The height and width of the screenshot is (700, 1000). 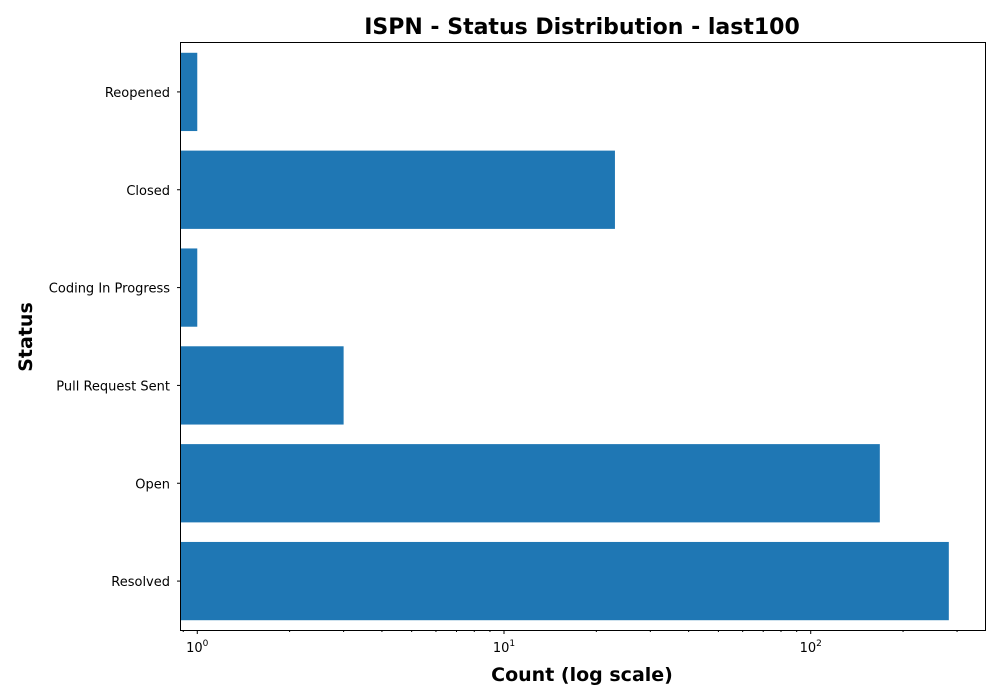 I want to click on bar-closed, so click(x=398, y=189).